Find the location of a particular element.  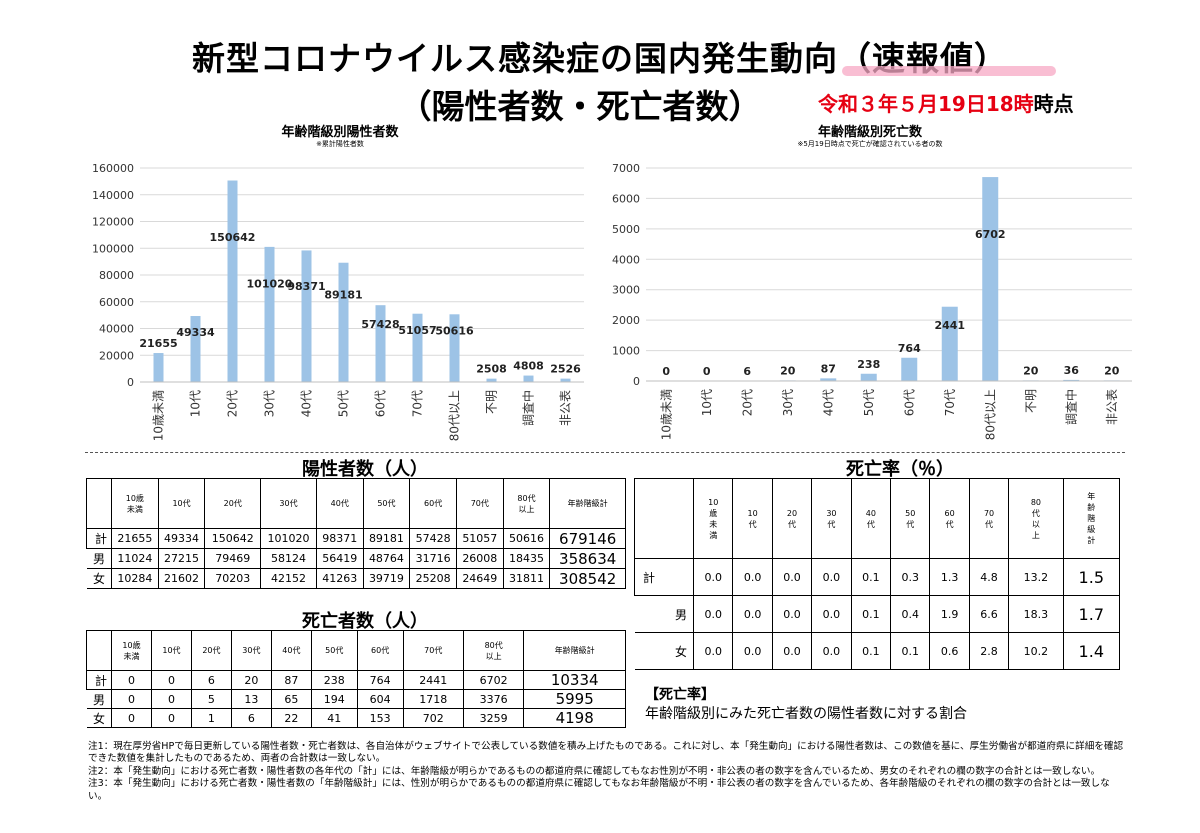

date-stamp: 令和３年５月19日18時時点 is located at coordinates (946, 102).